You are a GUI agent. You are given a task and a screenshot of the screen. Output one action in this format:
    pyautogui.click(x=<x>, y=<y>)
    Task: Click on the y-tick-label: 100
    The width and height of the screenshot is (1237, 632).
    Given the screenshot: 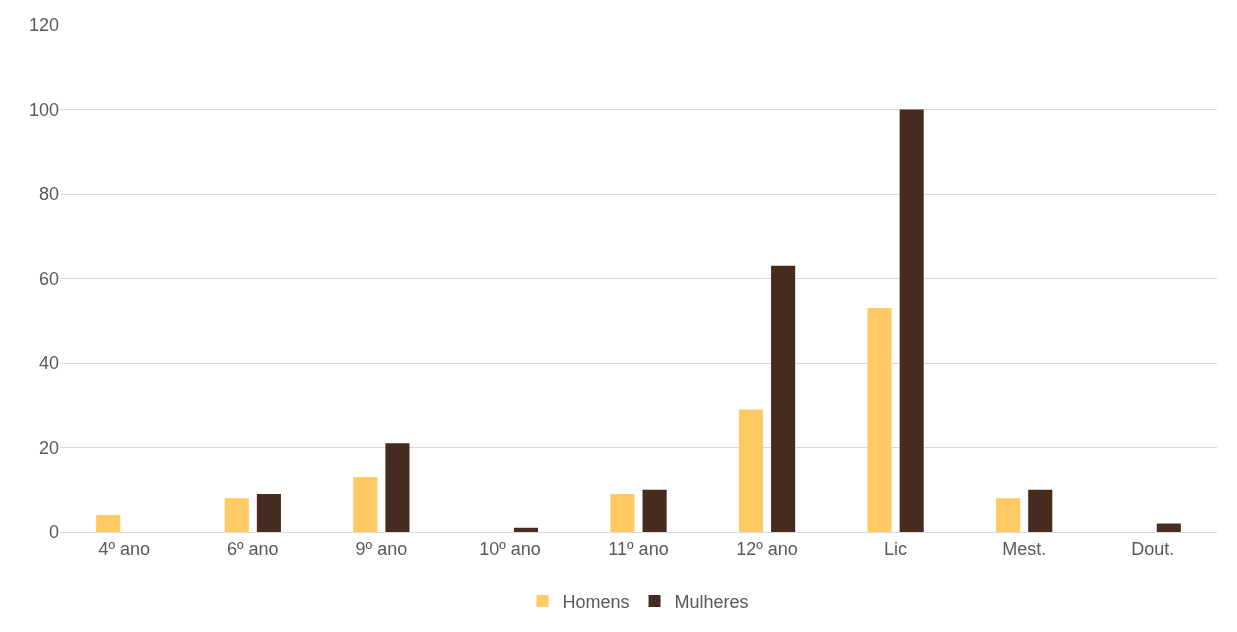 What is the action you would take?
    pyautogui.click(x=43, y=109)
    